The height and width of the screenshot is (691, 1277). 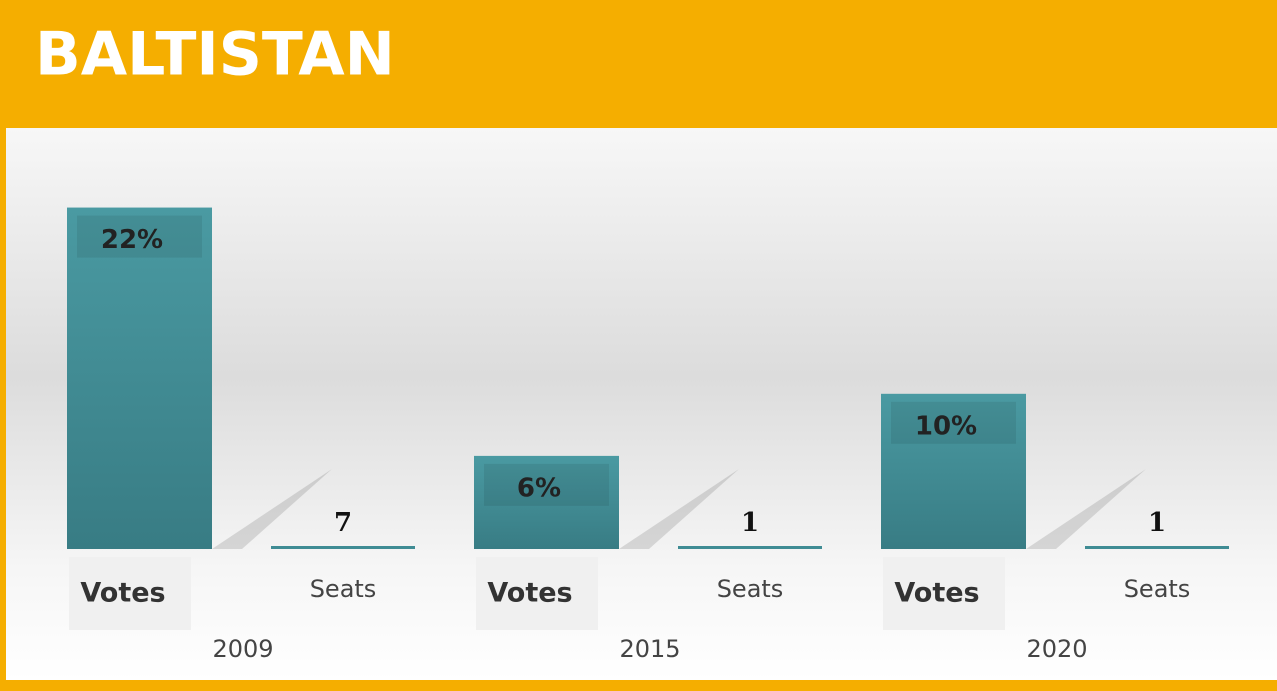 What do you see at coordinates (638, 685) in the screenshot?
I see `bottom-border` at bounding box center [638, 685].